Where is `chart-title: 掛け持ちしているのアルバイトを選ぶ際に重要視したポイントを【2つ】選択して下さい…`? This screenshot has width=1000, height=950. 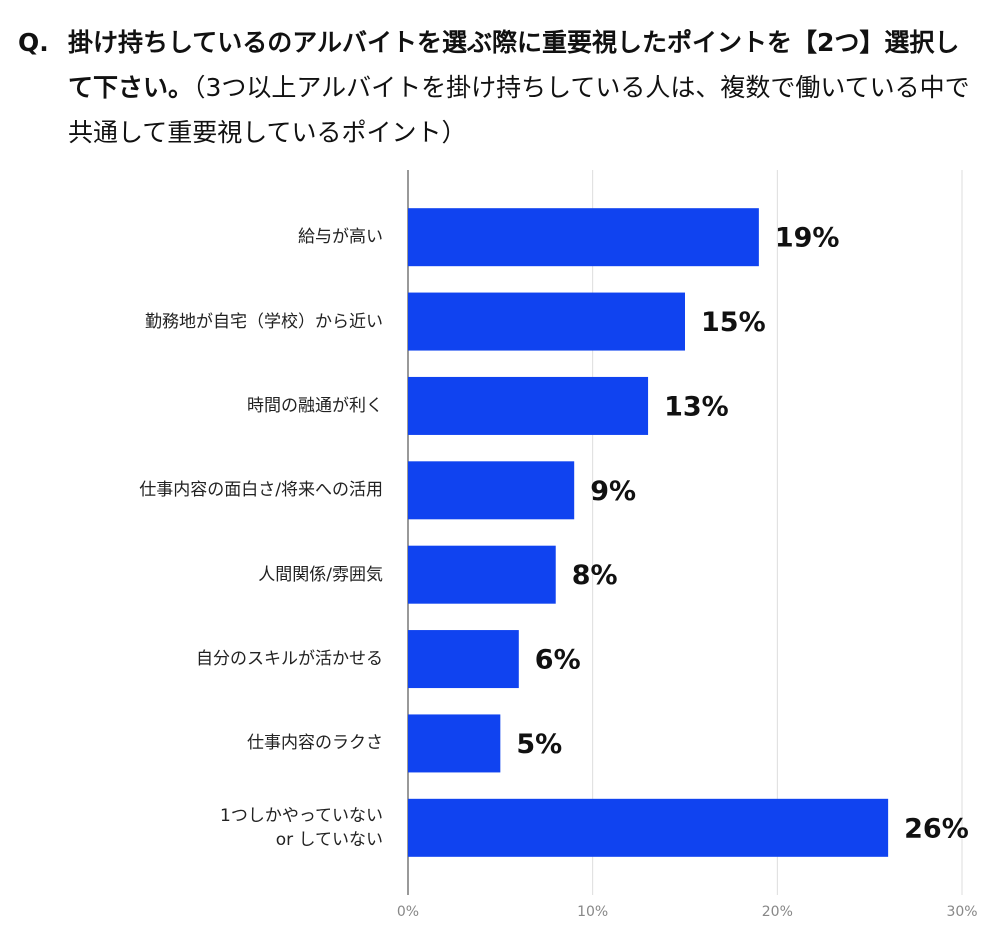 chart-title: 掛け持ちしているのアルバイトを選ぶ際に重要視したポイントを【2つ】選択して下さい… is located at coordinates (514, 65).